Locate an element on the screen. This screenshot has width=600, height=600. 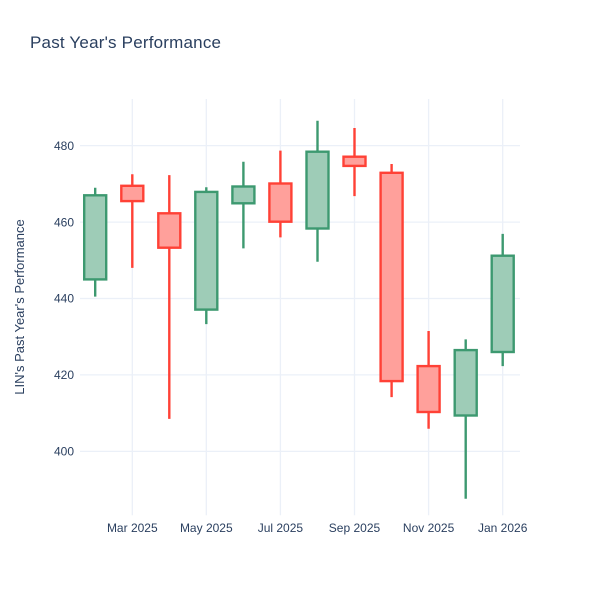
candle-feb-2025 is located at coordinates (95, 242).